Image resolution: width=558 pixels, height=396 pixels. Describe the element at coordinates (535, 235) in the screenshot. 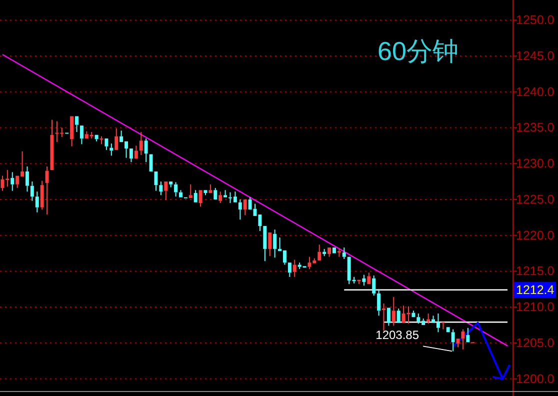

I see `y-tick-label: 1220.0` at that location.